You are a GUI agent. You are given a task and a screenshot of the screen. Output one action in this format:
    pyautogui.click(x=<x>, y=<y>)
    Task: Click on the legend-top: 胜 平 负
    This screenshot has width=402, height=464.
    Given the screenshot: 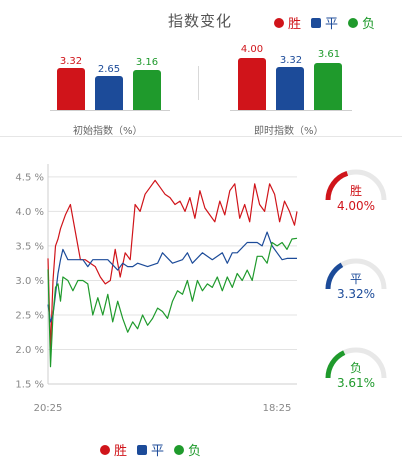 What is the action you would take?
    pyautogui.click(x=324, y=22)
    